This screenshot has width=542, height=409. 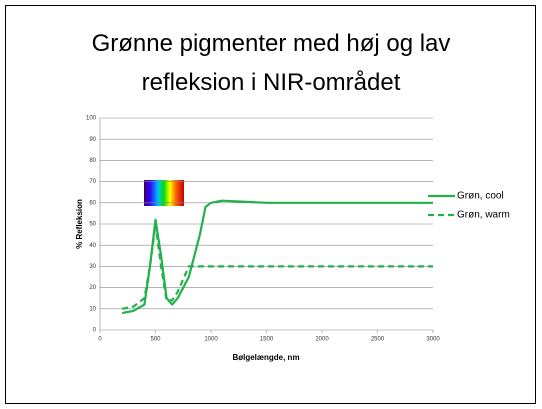 I want to click on y-tick-label: 80, so click(x=92, y=161).